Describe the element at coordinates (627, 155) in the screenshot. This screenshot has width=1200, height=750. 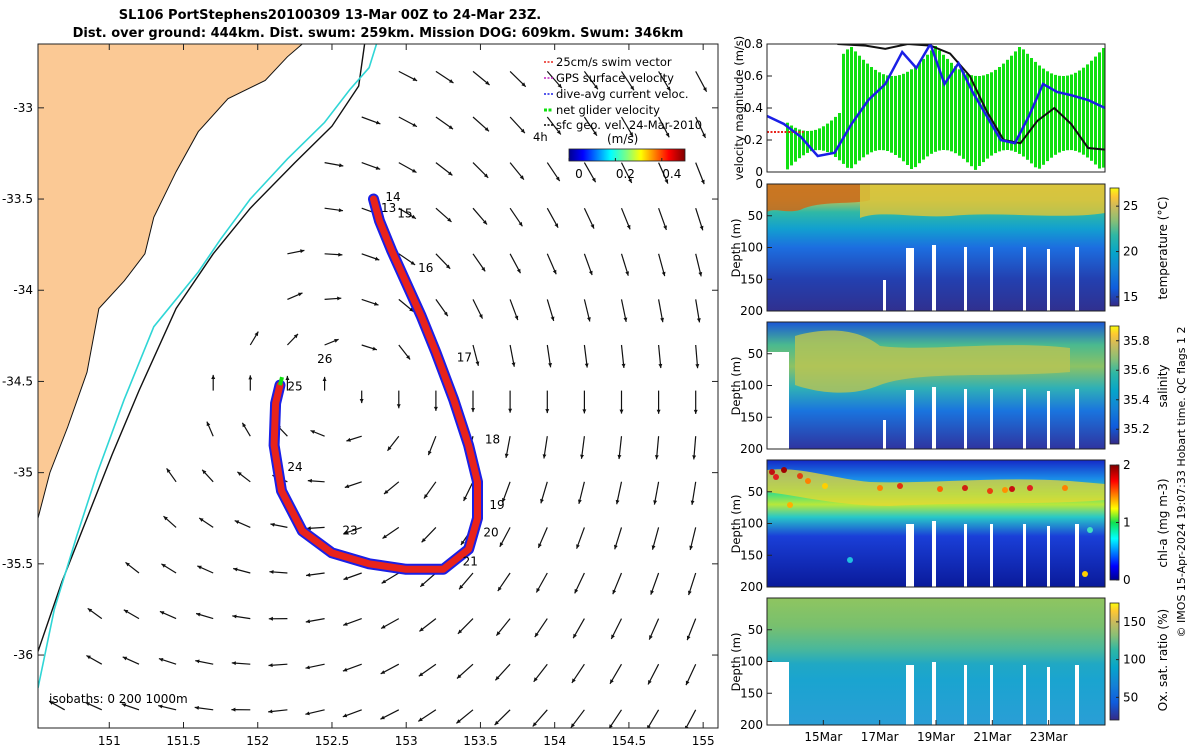
I see `map-colorbar` at that location.